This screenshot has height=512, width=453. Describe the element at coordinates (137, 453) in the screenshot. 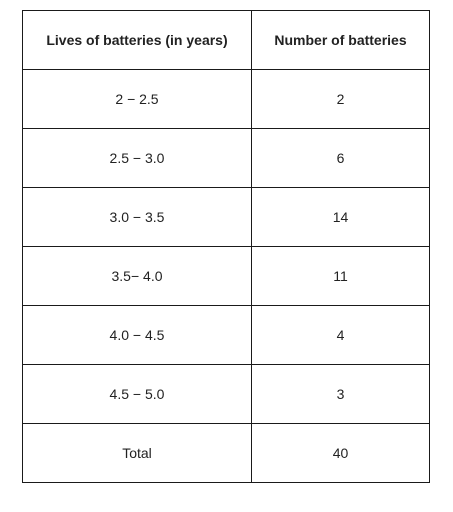

I see `cell-total-label: Total` at that location.